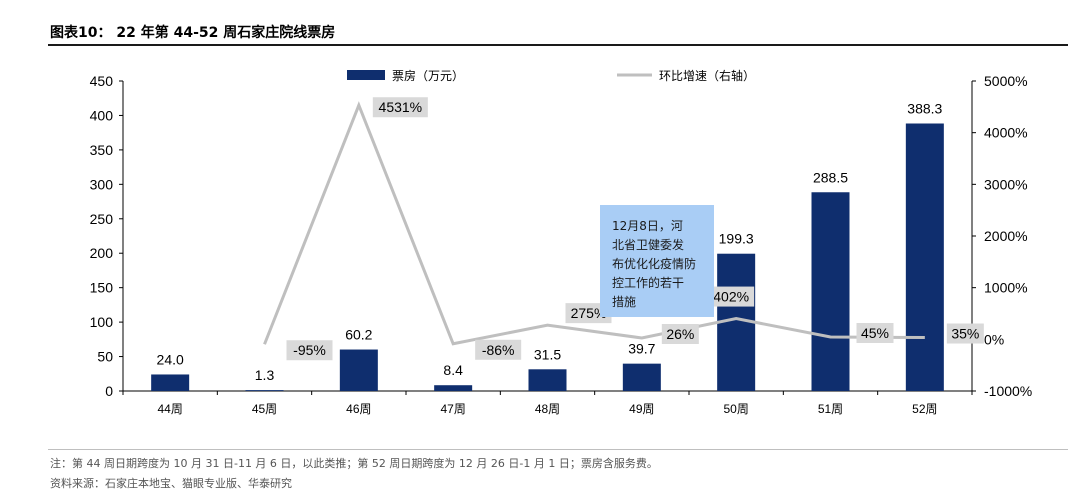  What do you see at coordinates (102, 81) in the screenshot?
I see `y-tick-label: 450` at bounding box center [102, 81].